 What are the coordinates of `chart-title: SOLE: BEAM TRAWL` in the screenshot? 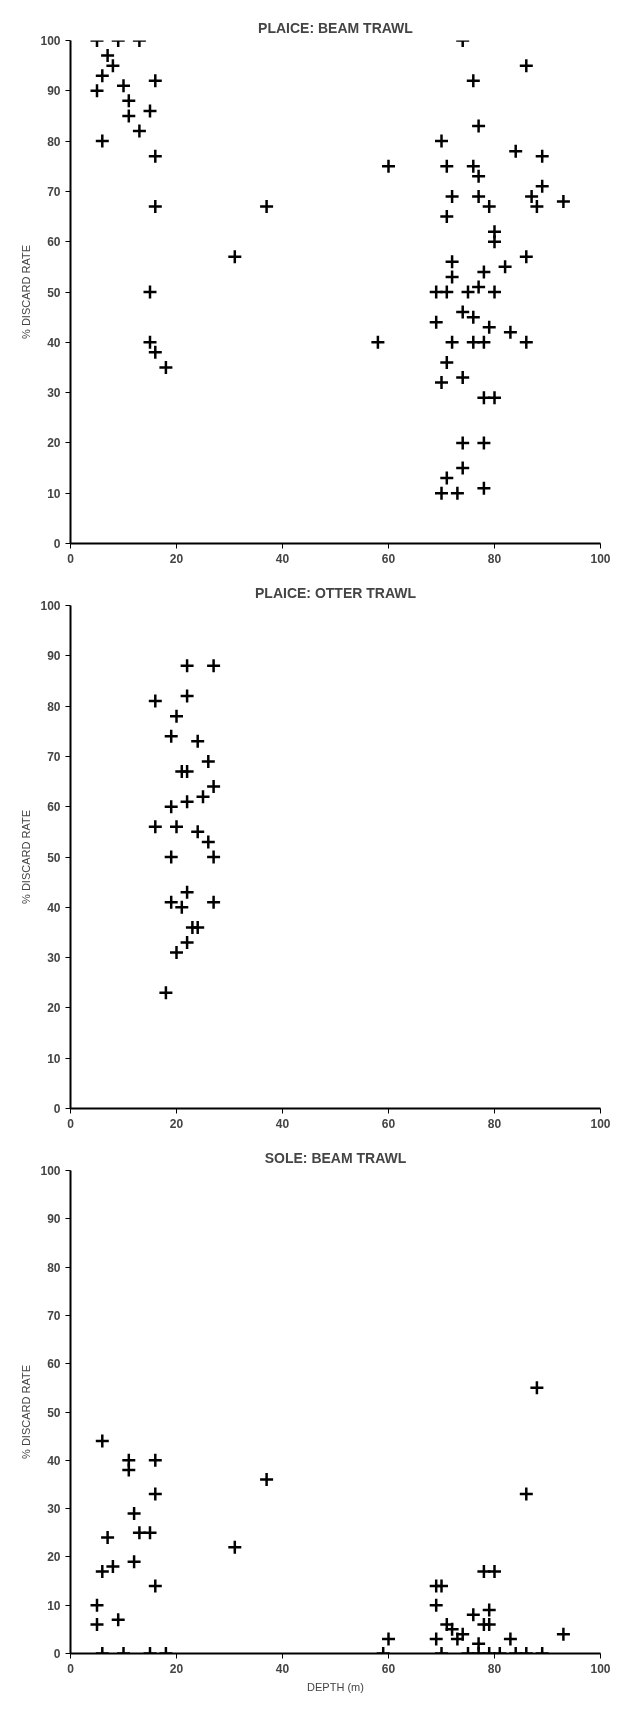 It's located at (335, 1157).